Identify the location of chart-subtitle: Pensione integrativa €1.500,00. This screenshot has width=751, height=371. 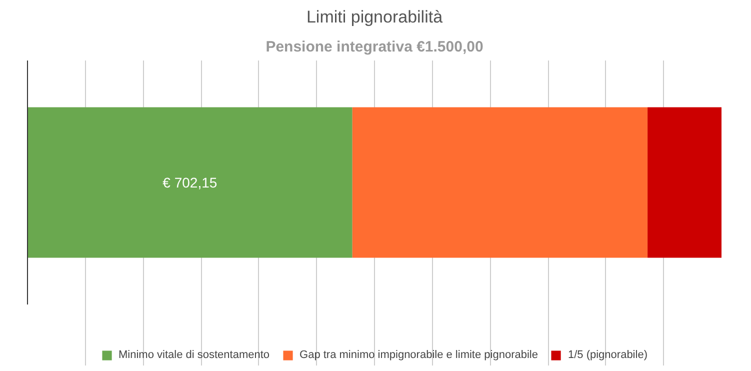
(375, 47).